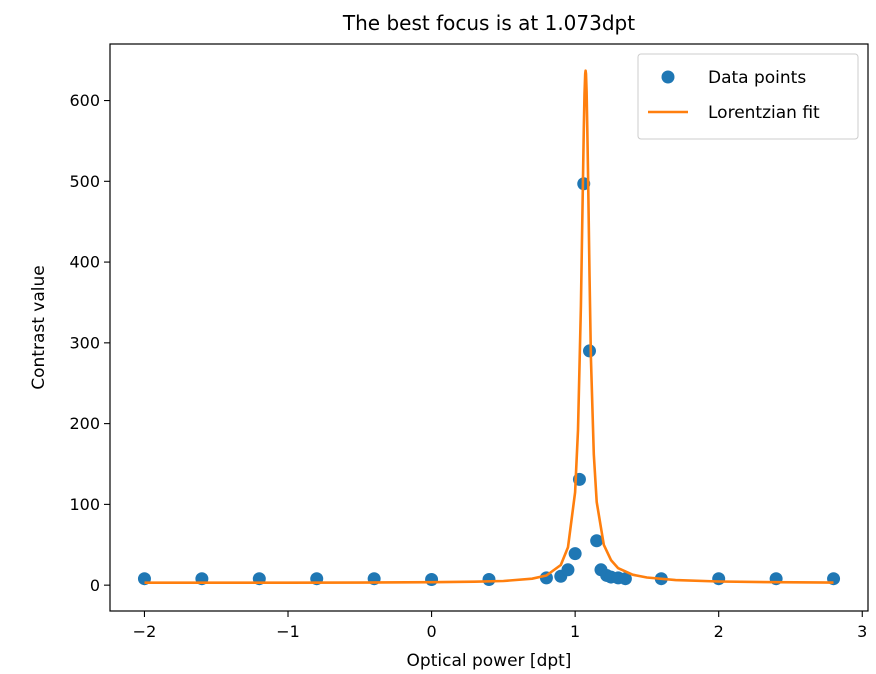  What do you see at coordinates (764, 113) in the screenshot?
I see `legend-label-fit: Lorentzian fit` at bounding box center [764, 113].